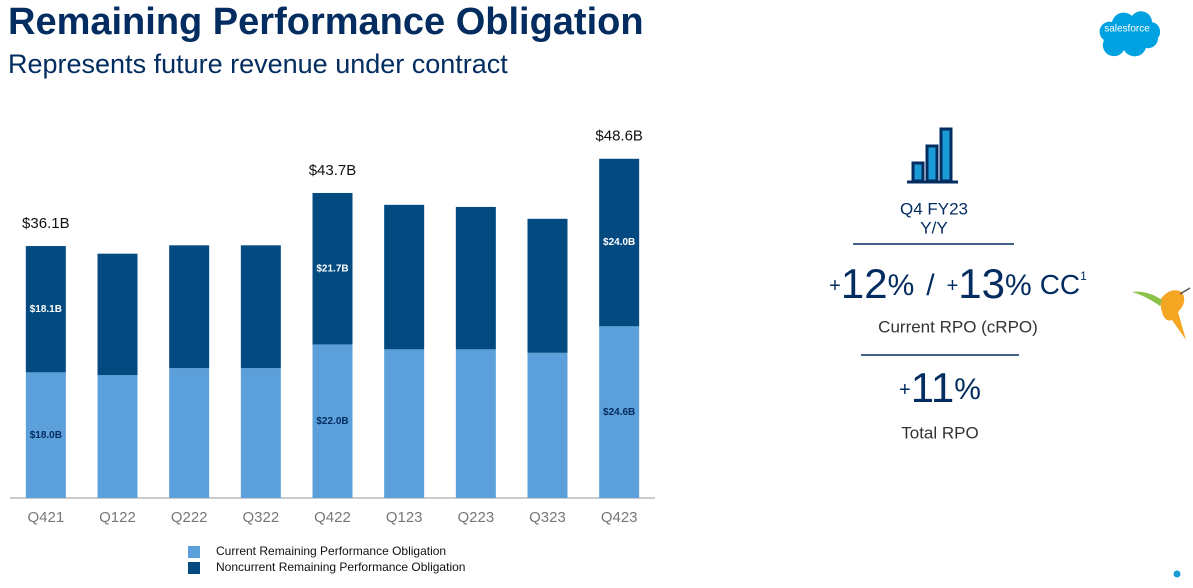 This screenshot has height=588, width=1193. What do you see at coordinates (46, 223) in the screenshot?
I see `total-label: $36.1B` at bounding box center [46, 223].